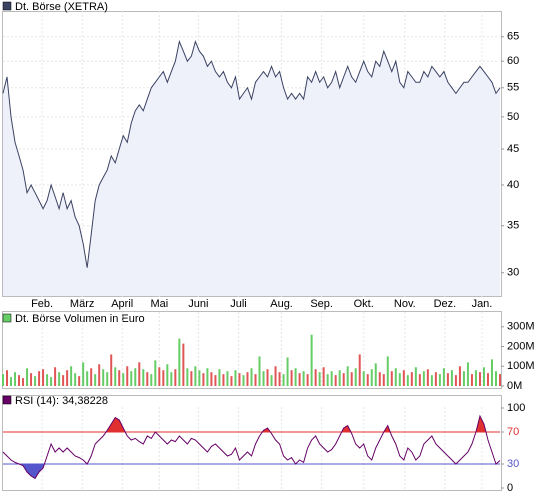 This screenshot has width=545, height=501. What do you see at coordinates (513, 226) in the screenshot?
I see `y-tick-label: 35` at bounding box center [513, 226].